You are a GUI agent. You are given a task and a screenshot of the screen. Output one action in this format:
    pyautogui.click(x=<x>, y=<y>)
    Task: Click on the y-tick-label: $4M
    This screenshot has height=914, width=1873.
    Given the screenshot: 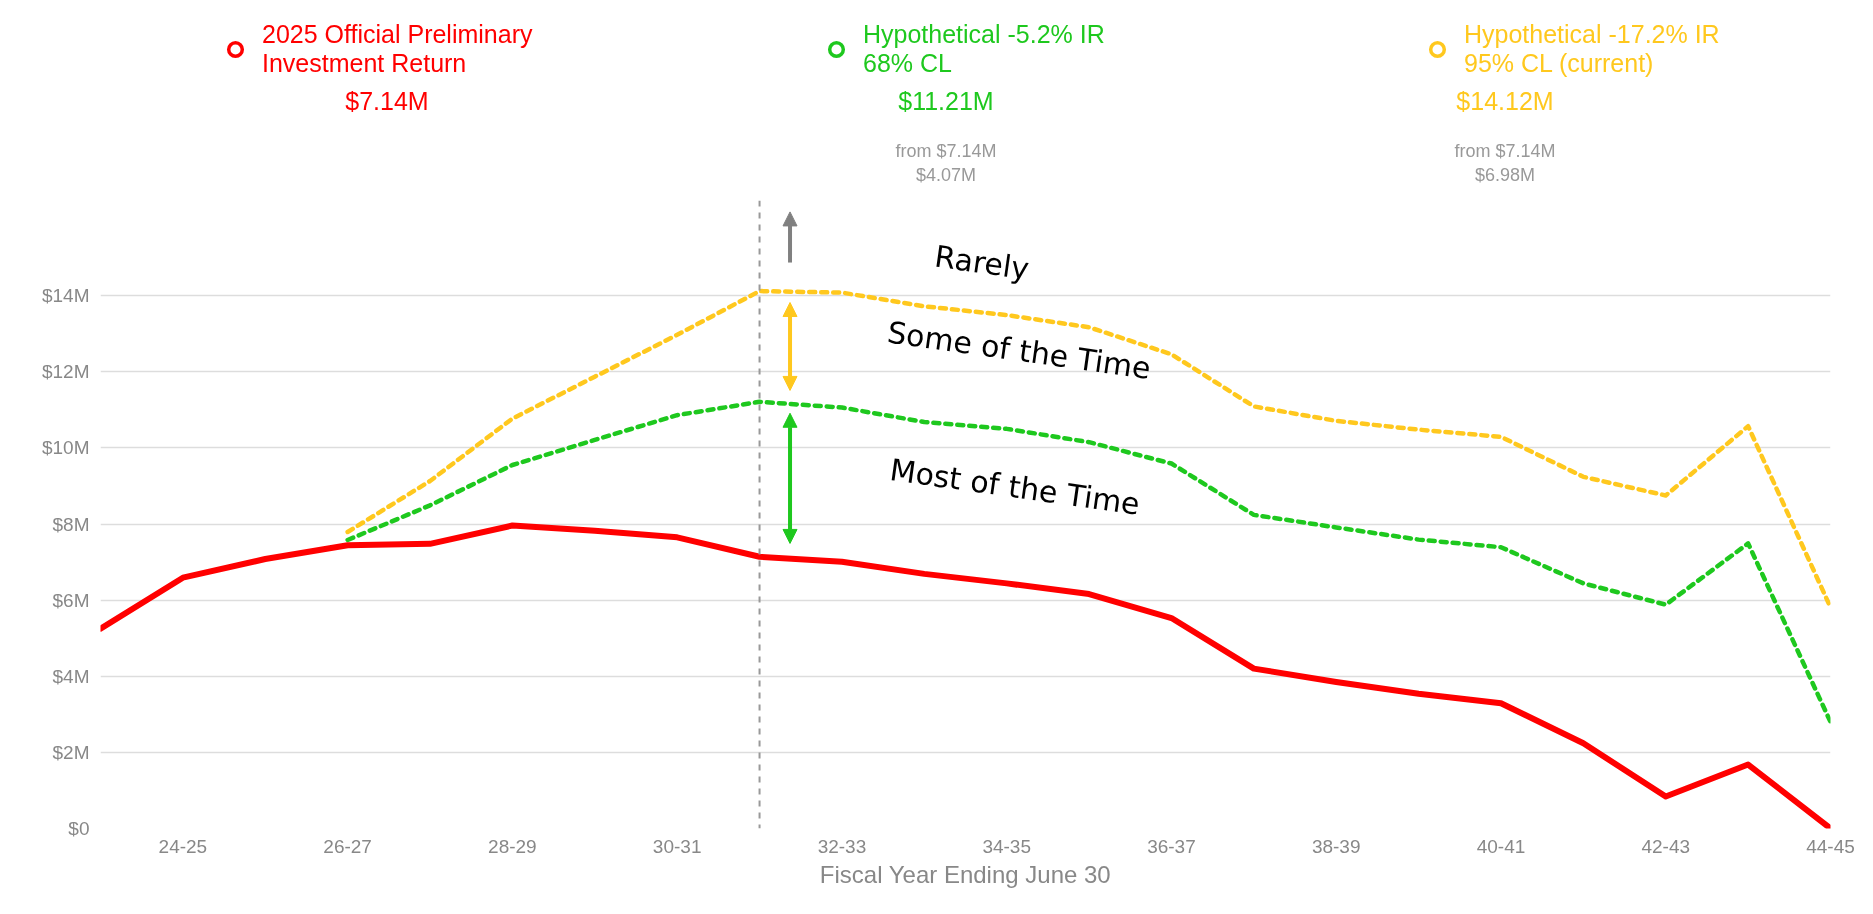 What is the action you would take?
    pyautogui.click(x=71, y=676)
    